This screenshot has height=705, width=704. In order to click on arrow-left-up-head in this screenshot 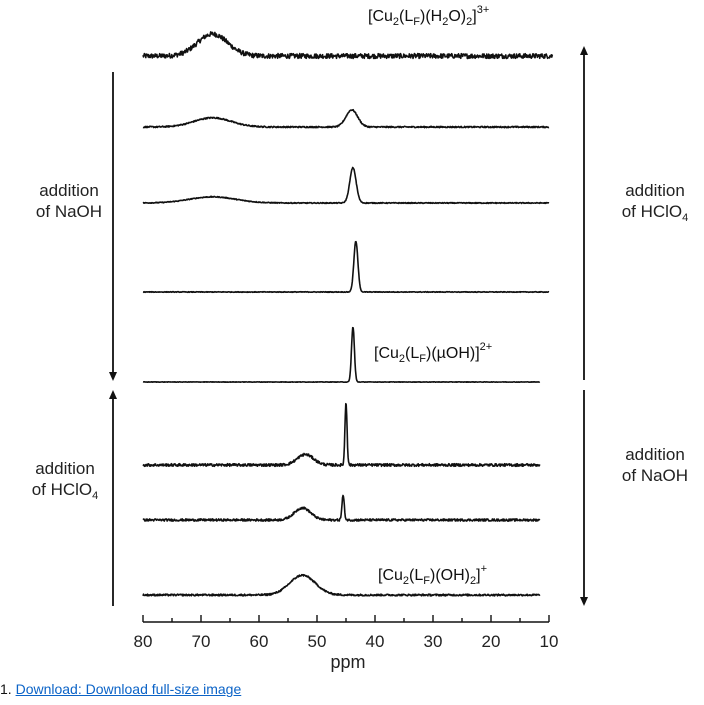, I will do `click(113, 394)`.